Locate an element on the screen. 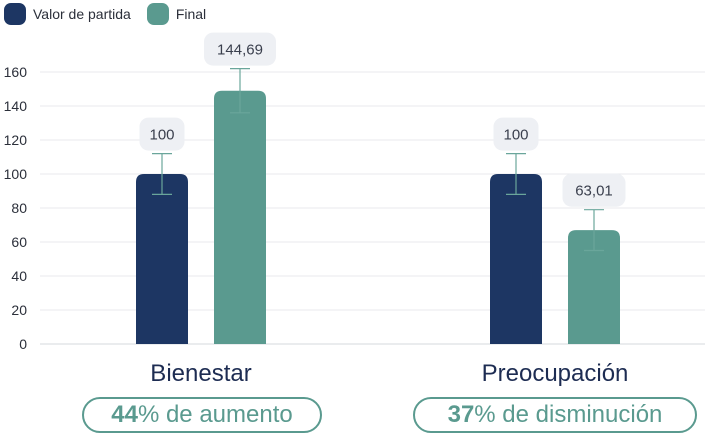 The image size is (712, 437). legend-label-valor-de-partida: Valor de partida is located at coordinates (82, 14).